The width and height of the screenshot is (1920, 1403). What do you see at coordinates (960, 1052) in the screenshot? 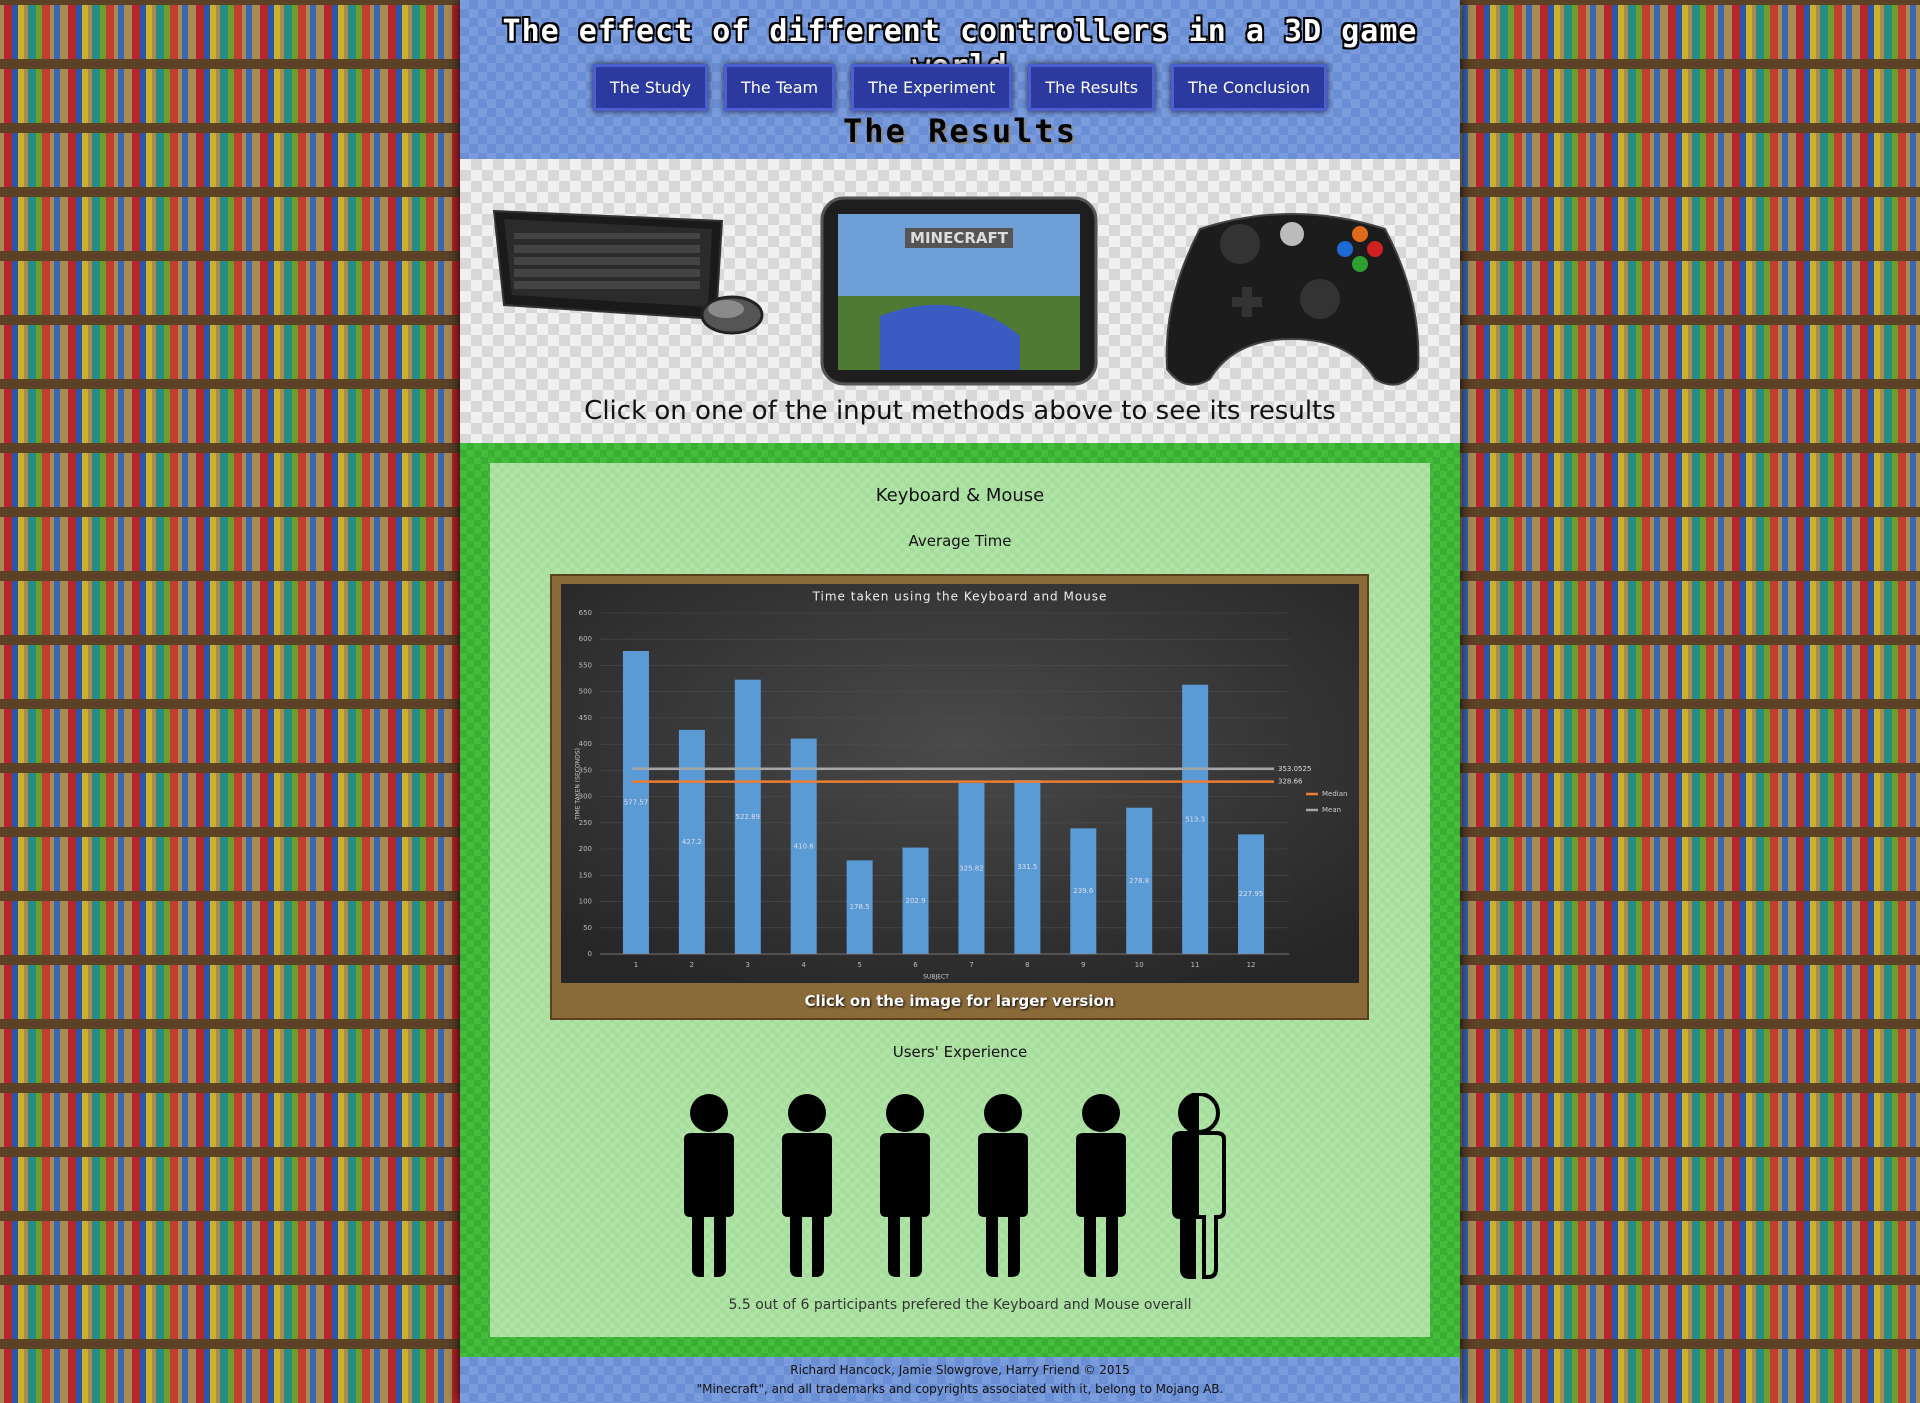
I see `experience-heading: Users' Experience` at bounding box center [960, 1052].